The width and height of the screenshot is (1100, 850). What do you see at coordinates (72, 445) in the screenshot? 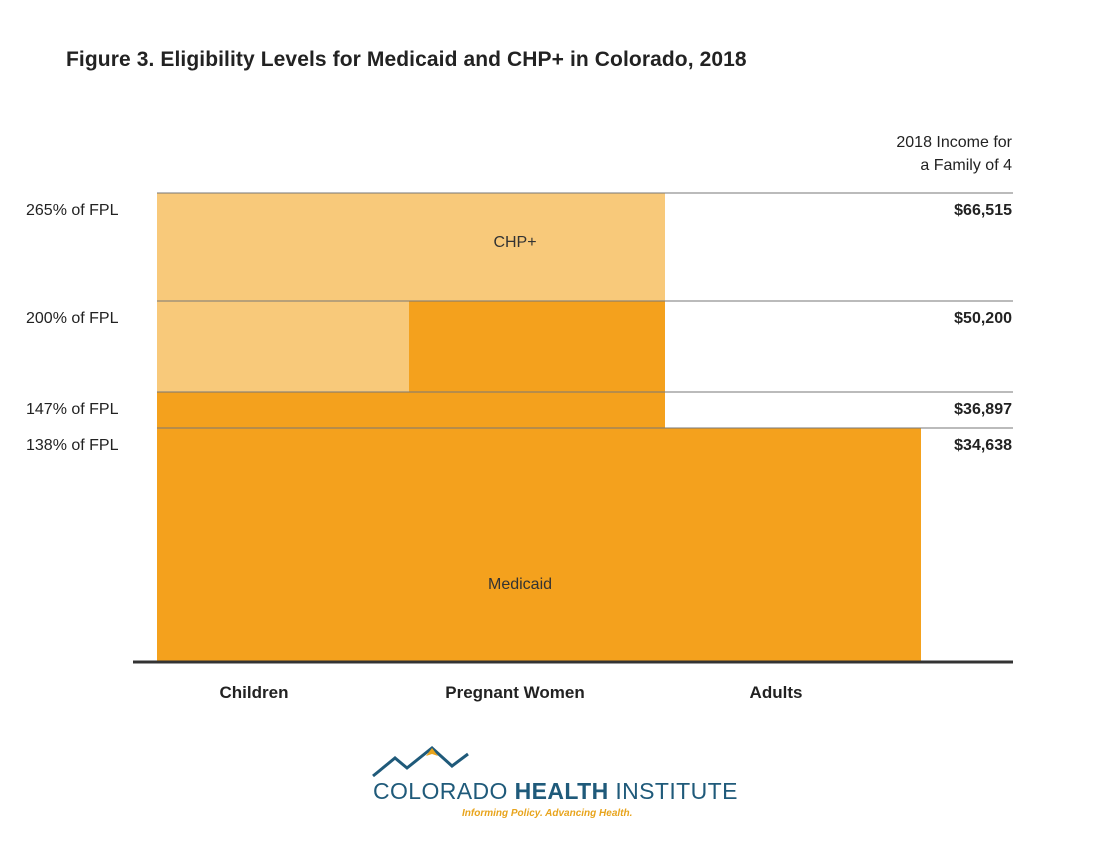
I see `fpl-label-138: 138% of FPL` at bounding box center [72, 445].